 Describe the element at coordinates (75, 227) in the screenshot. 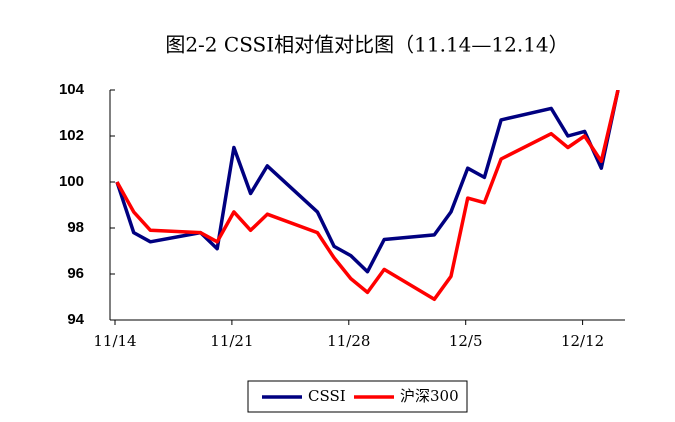

I see `y-tick-label: 98` at that location.